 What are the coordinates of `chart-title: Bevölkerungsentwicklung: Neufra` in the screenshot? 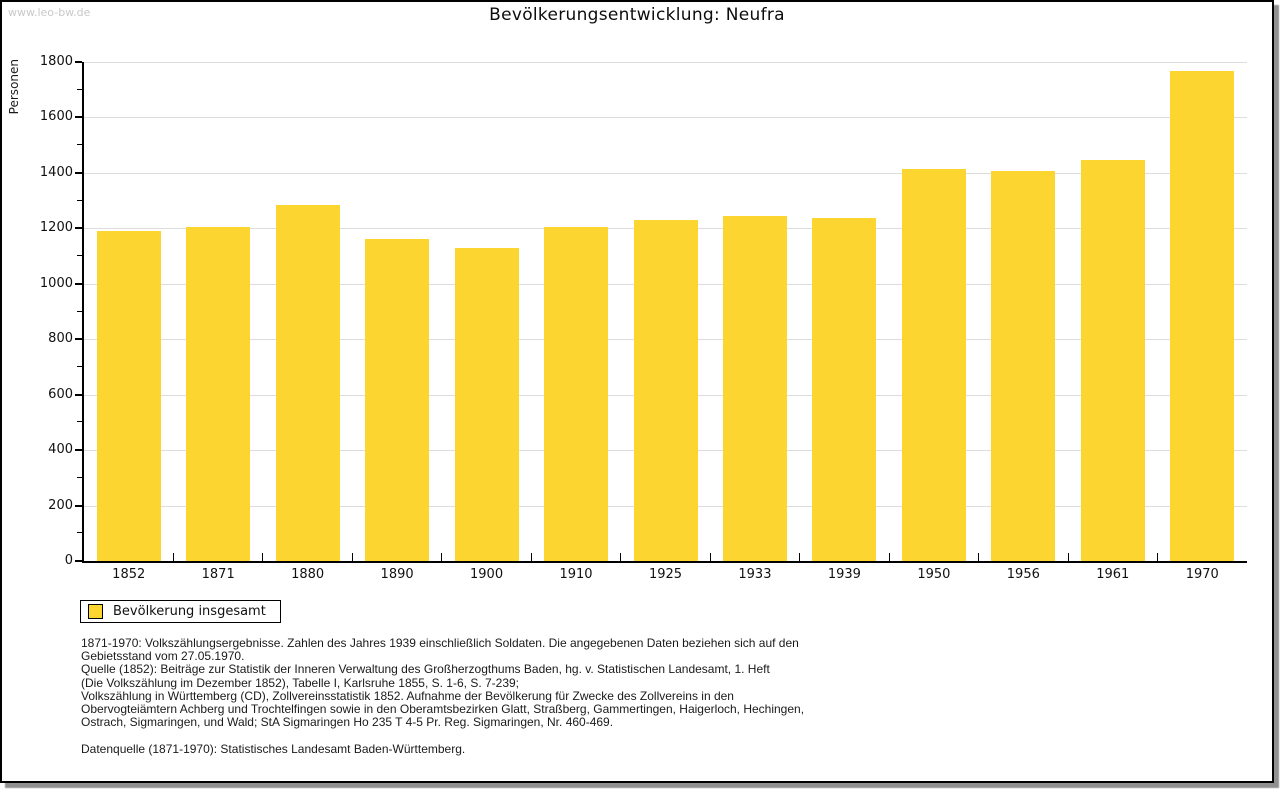 It's located at (637, 15).